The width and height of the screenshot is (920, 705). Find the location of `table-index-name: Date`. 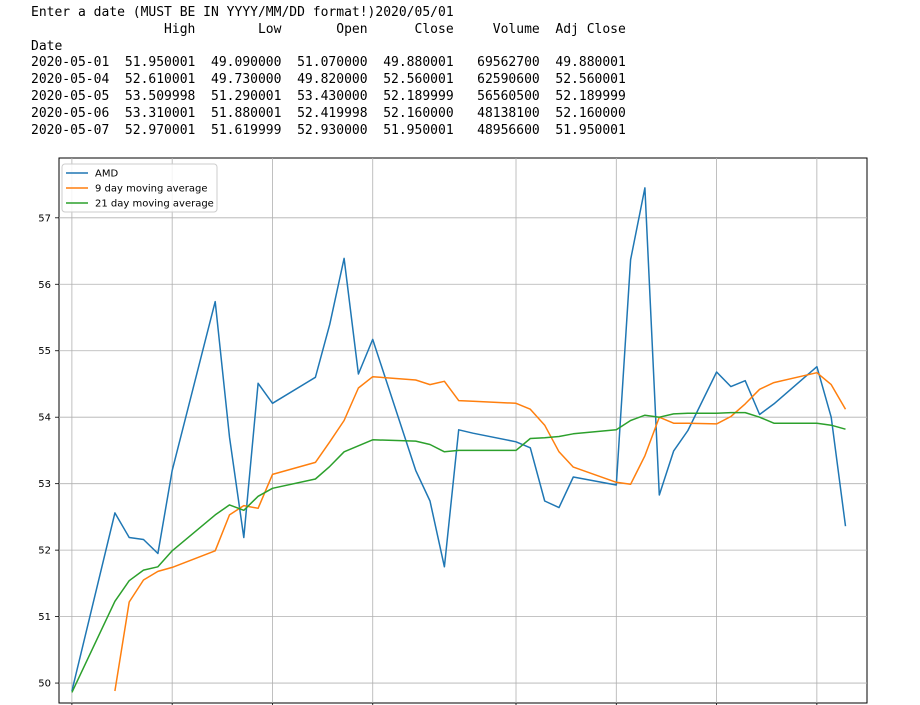

table-index-name: Date is located at coordinates (47, 46).